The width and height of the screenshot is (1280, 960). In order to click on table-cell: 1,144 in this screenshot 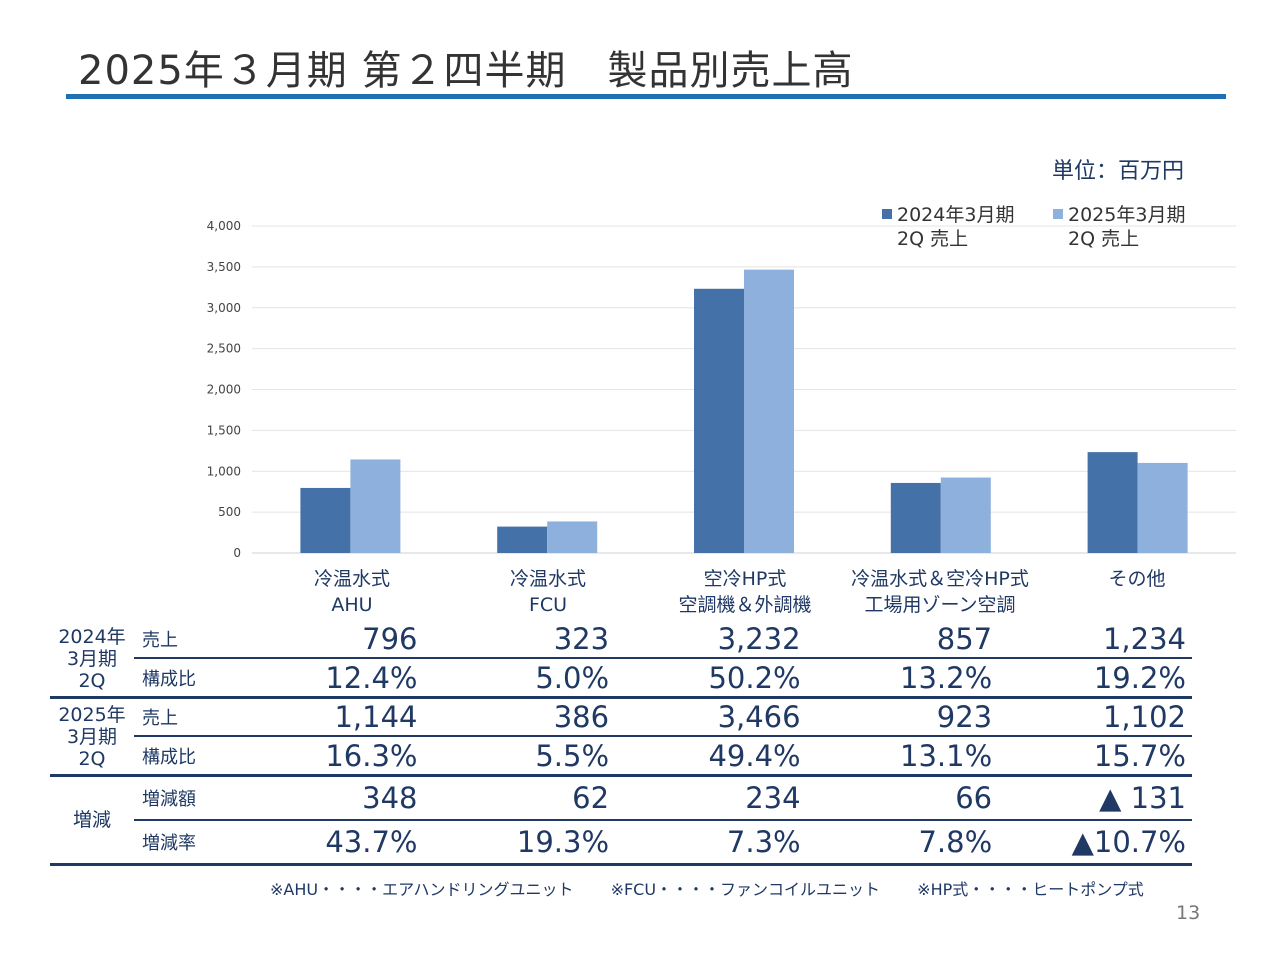, I will do `click(327, 717)`.